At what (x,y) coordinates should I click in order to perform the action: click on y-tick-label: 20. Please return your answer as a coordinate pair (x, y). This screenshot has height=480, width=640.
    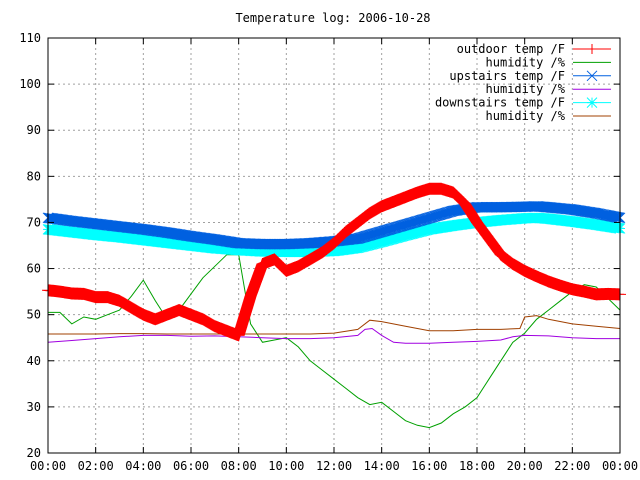
    Looking at the image, I should click on (34, 453).